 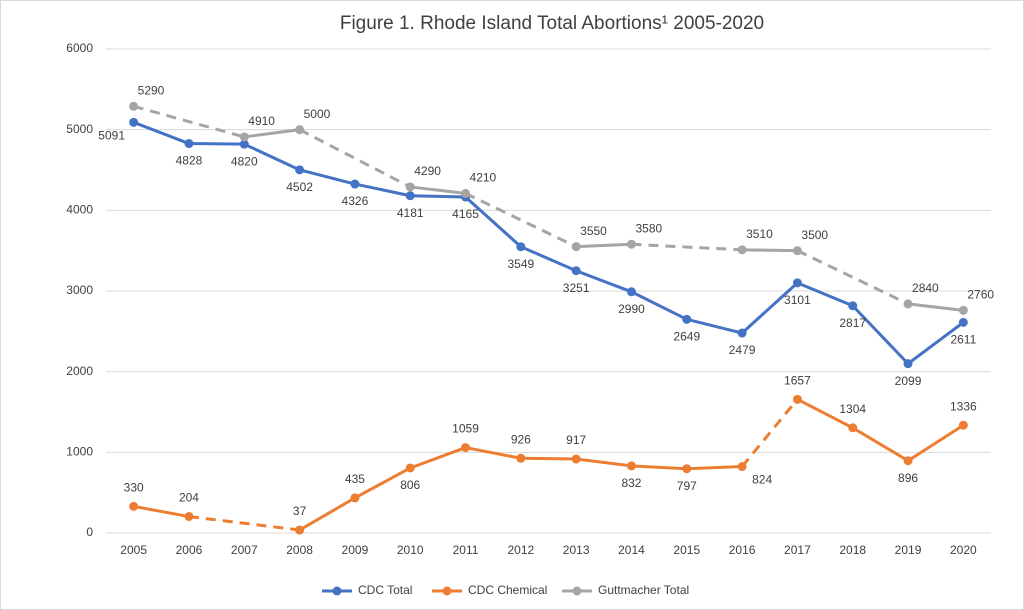 I want to click on data-label: 4165, so click(x=465, y=214).